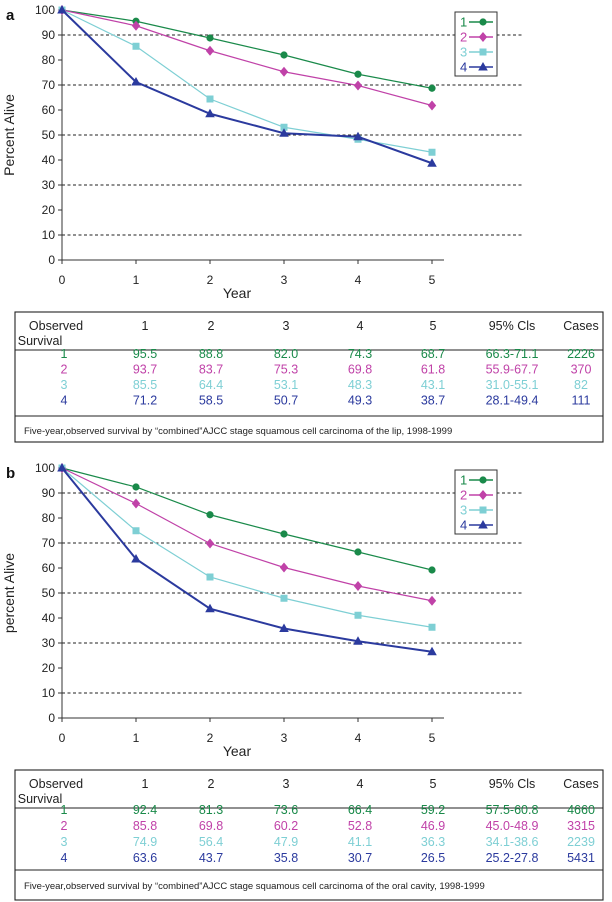 This screenshot has height=902, width=612. What do you see at coordinates (433, 826) in the screenshot?
I see `table-cell: 46.9` at bounding box center [433, 826].